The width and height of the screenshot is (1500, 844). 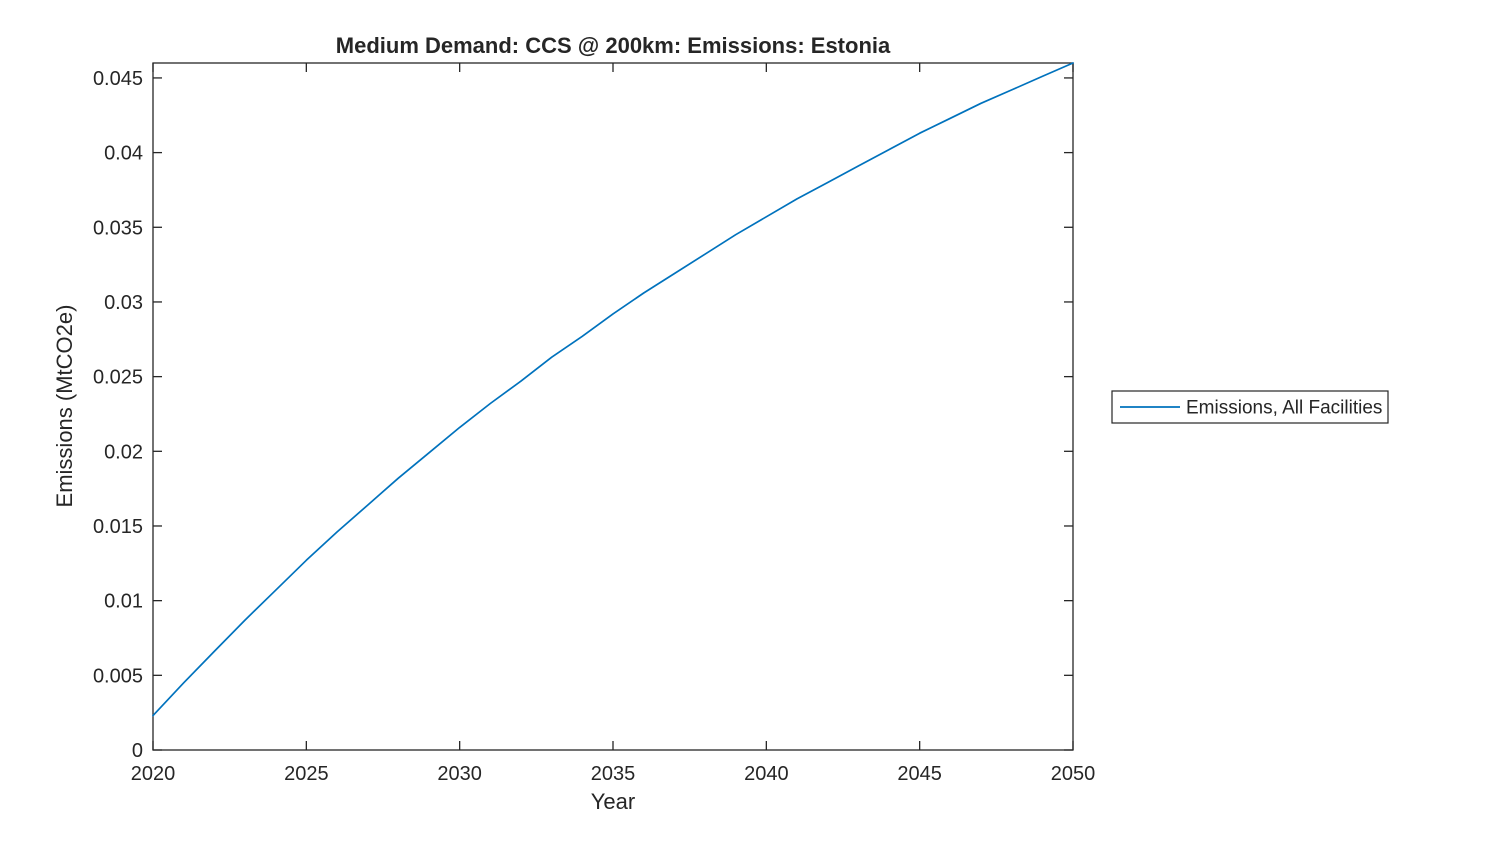 What do you see at coordinates (919, 774) in the screenshot?
I see `x-tick-label: 2045` at bounding box center [919, 774].